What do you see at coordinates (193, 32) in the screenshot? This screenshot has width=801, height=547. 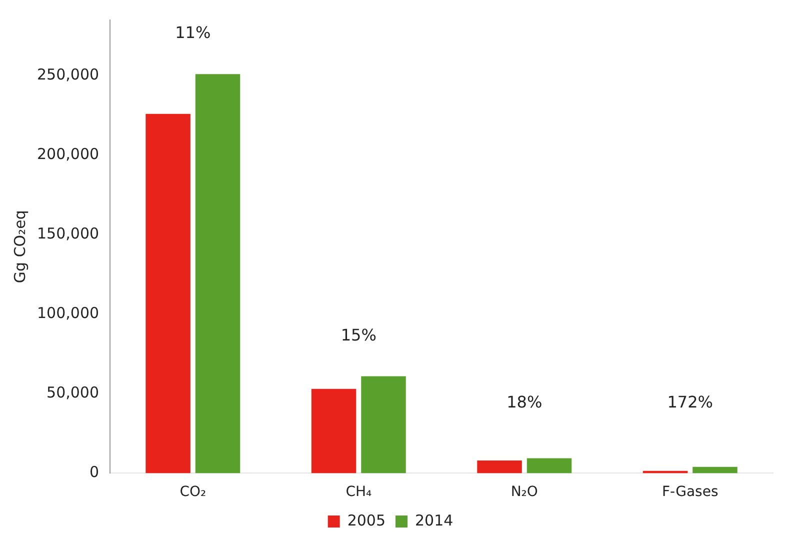 I see `annotation: 11%` at bounding box center [193, 32].